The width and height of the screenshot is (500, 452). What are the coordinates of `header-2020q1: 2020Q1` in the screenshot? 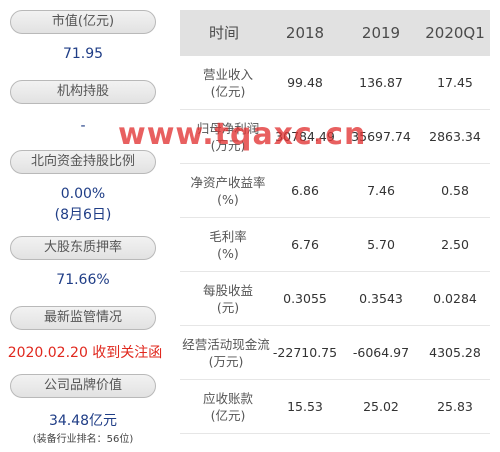 It's located at (455, 33).